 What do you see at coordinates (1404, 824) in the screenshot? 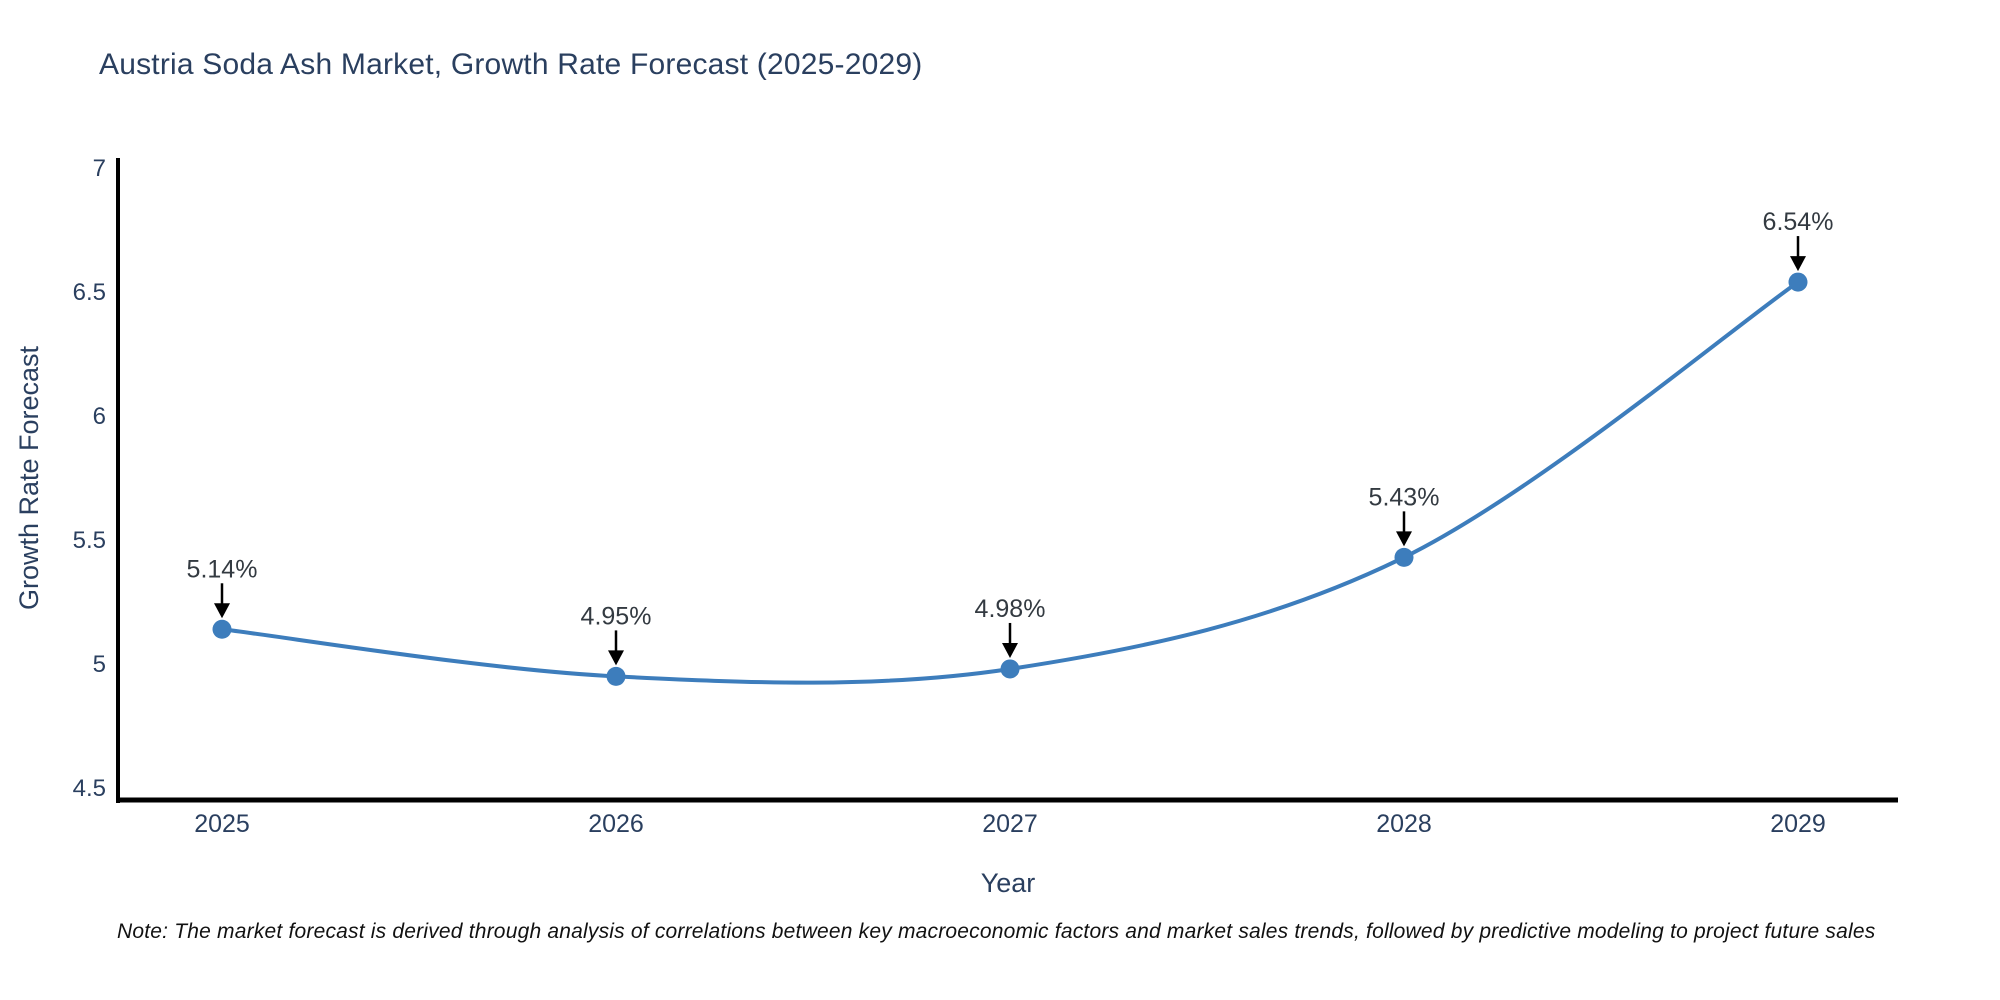
I see `x-tick-label: 2028` at bounding box center [1404, 824].